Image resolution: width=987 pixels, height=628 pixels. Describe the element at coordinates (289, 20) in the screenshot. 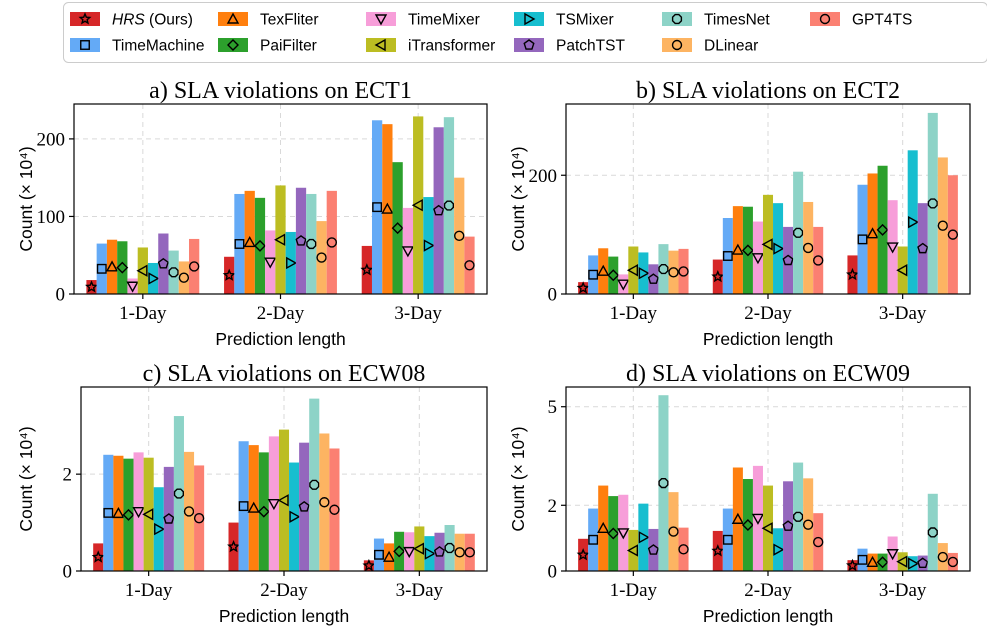

I see `legend-label: TexFliter` at that location.